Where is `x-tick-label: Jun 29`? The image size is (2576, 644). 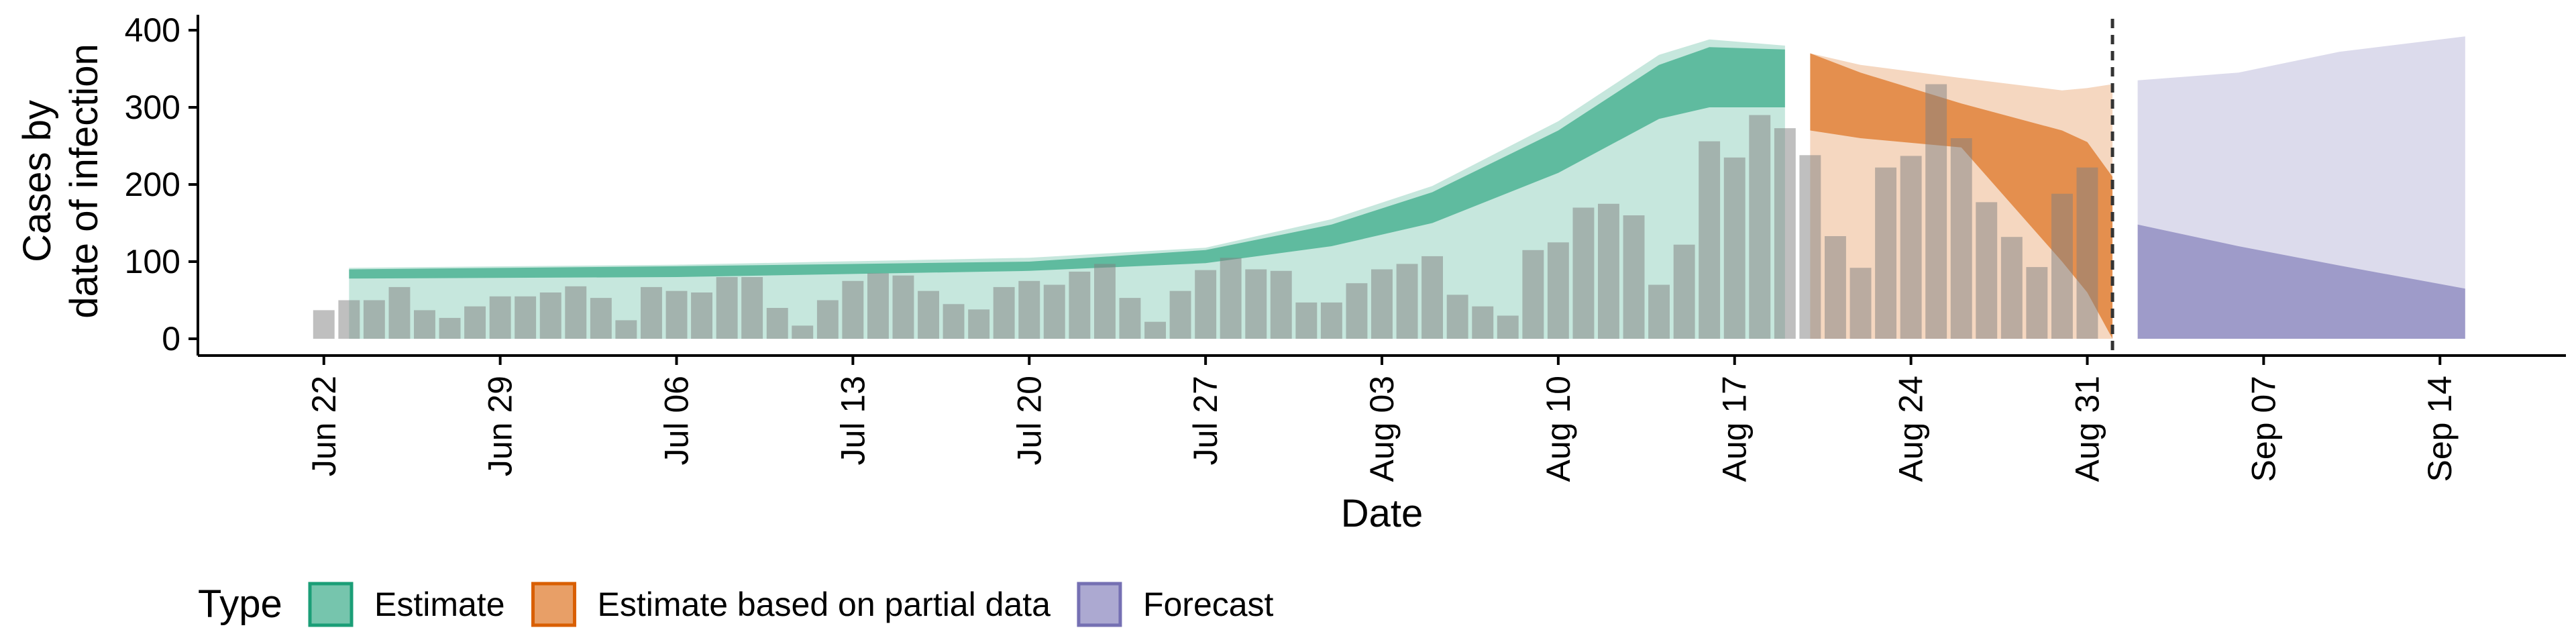
x-tick-label: Jun 29 is located at coordinates (500, 426).